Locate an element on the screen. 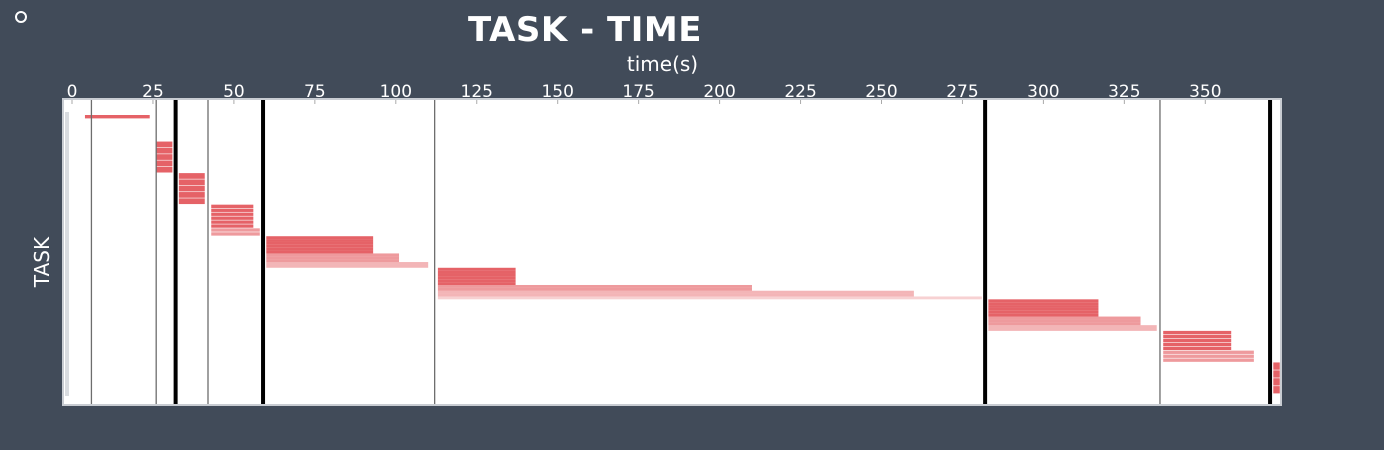 The image size is (1384, 450). x-tick-label: 50 is located at coordinates (234, 92).